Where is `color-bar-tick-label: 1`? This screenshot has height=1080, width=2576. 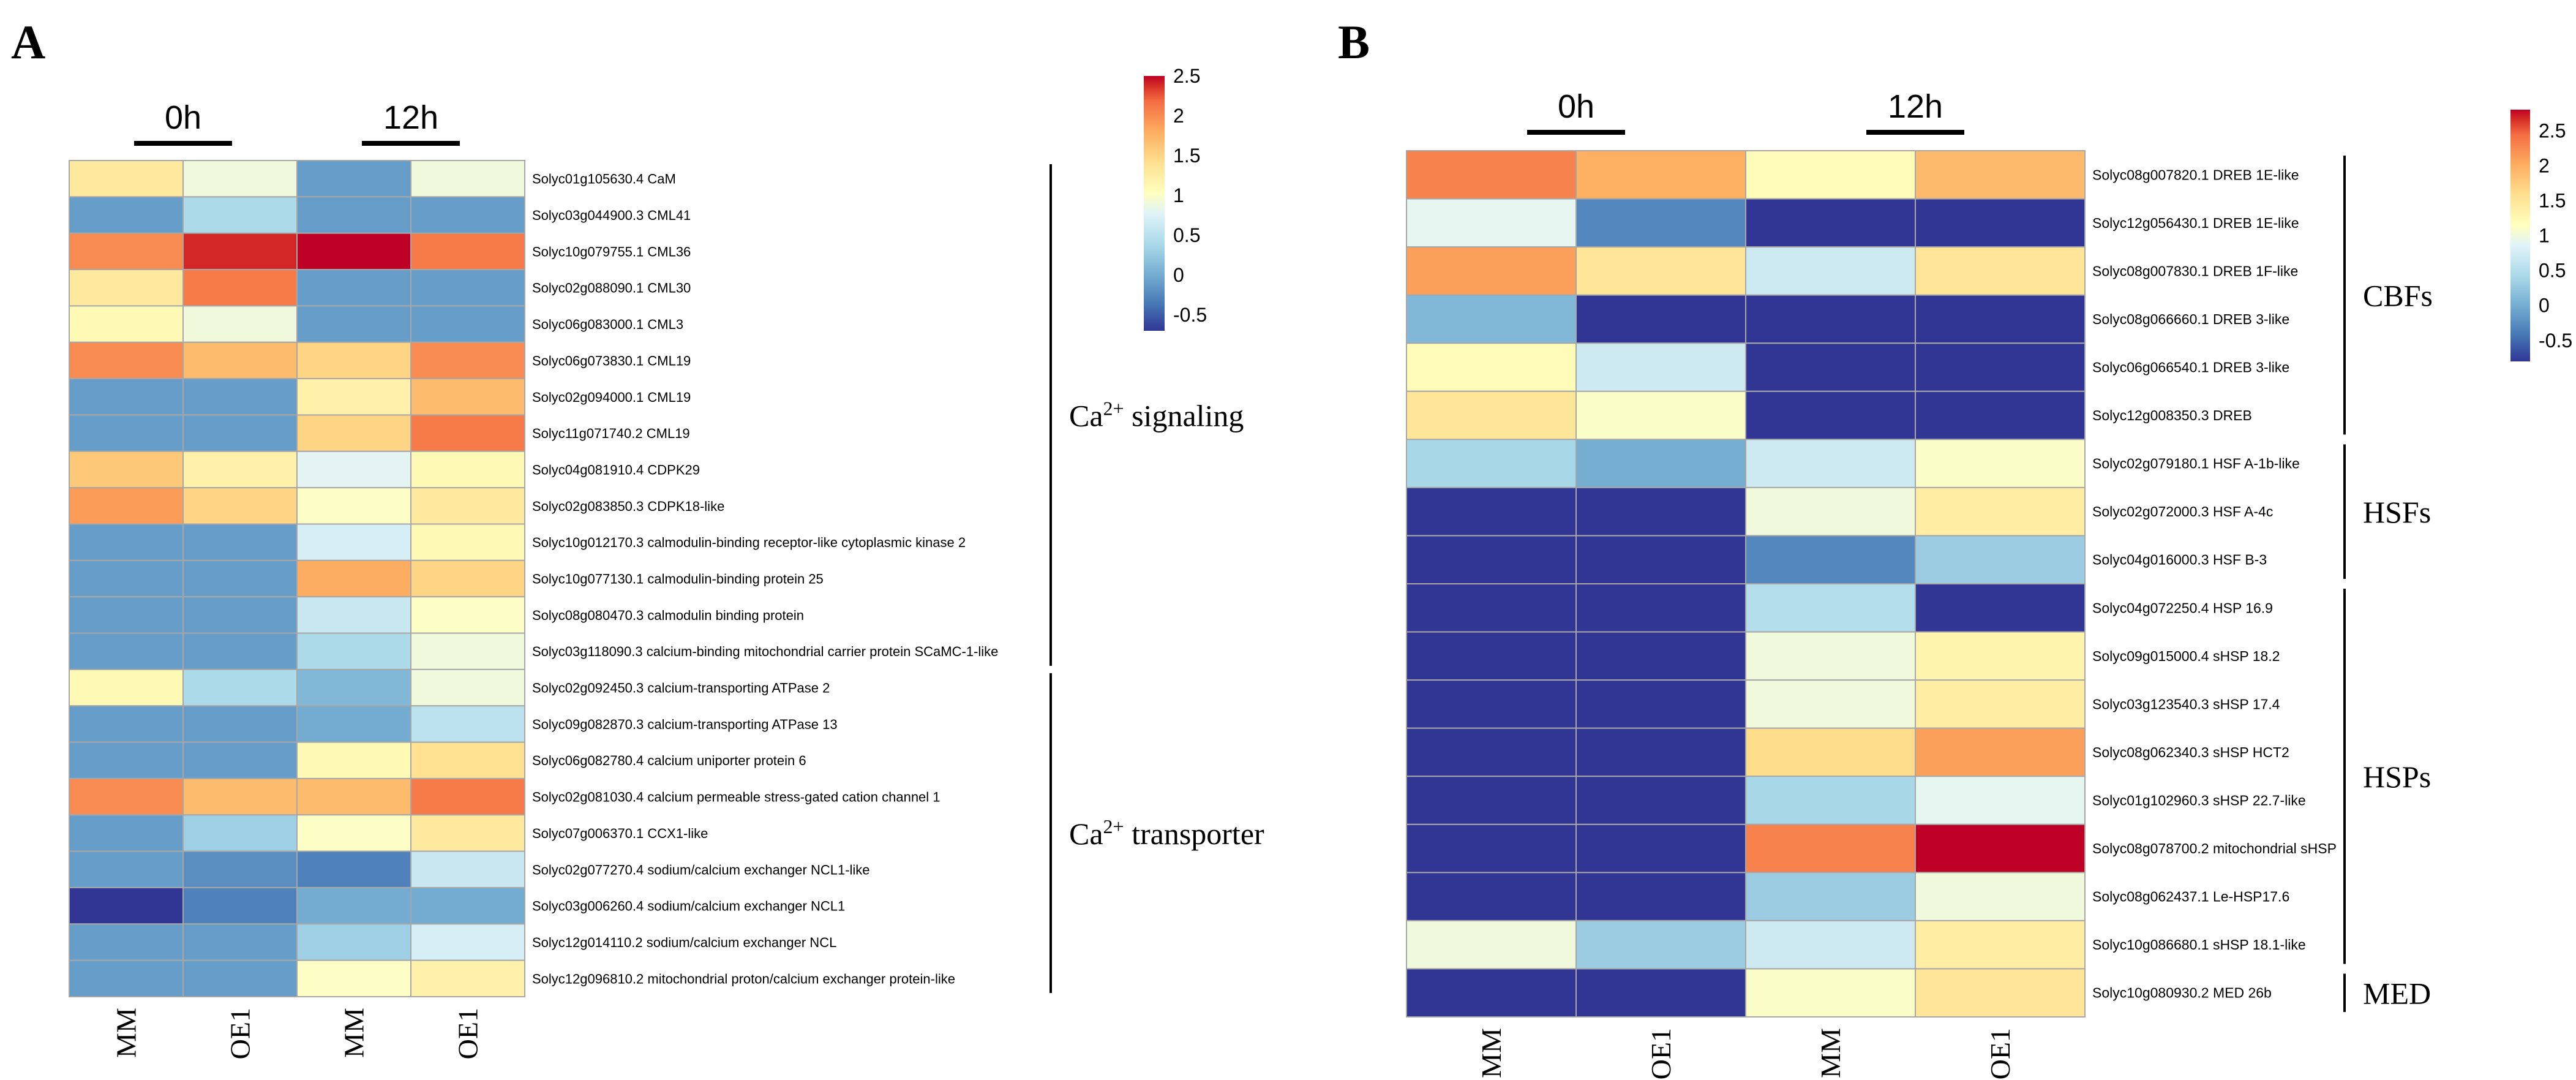
color-bar-tick-label: 1 is located at coordinates (2544, 236).